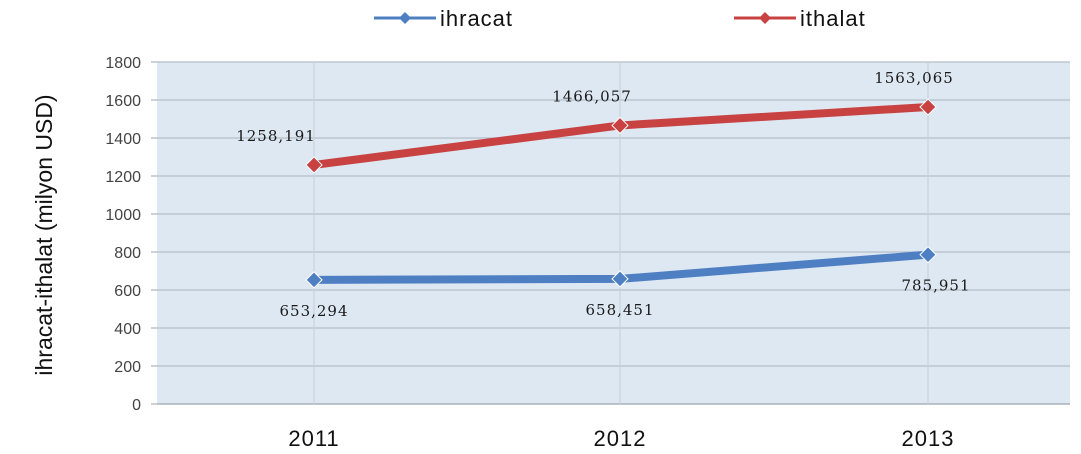 This screenshot has width=1081, height=454. I want to click on data-label-ihracat: 653,294, so click(313, 311).